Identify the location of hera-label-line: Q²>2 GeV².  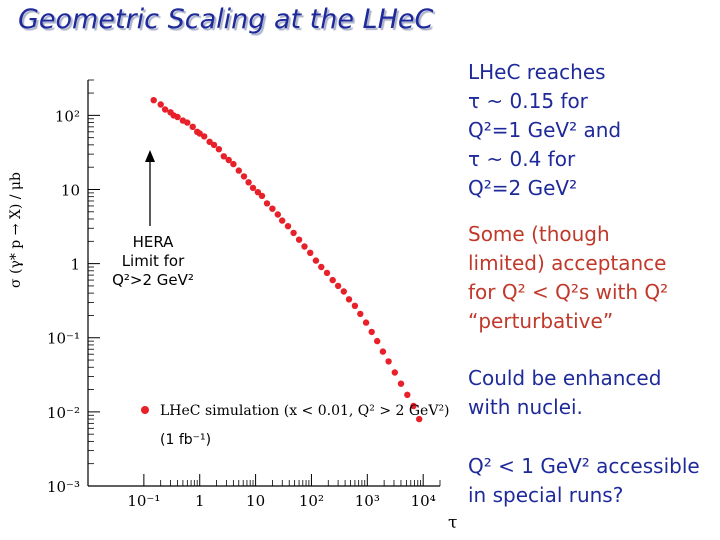
(153, 280).